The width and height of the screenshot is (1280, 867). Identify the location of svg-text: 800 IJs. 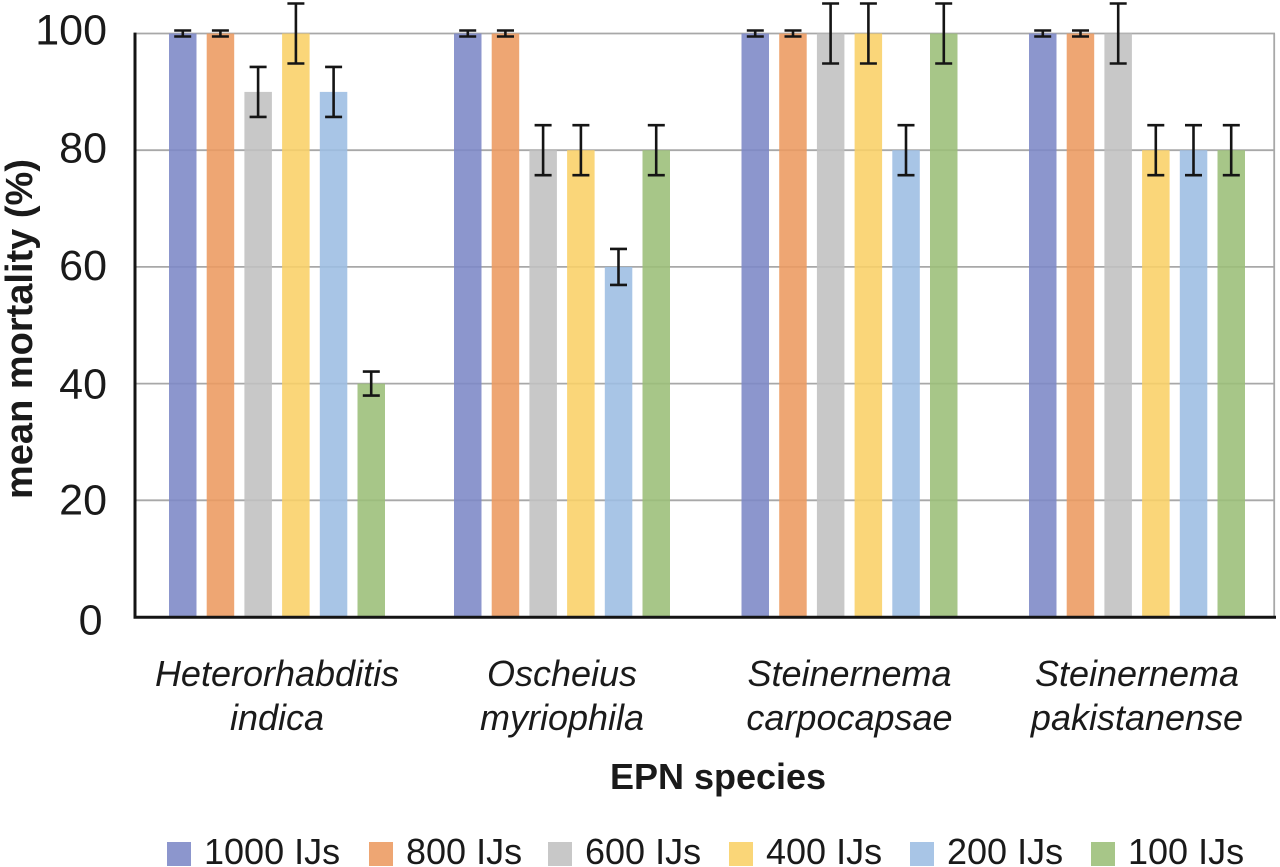
(464, 849).